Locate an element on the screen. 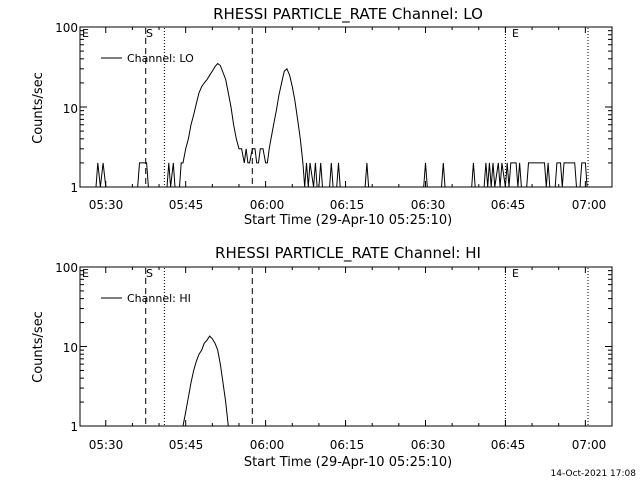  chart-title: RHESSI PARTICLE_RATE Channel: LO is located at coordinates (348, 14).